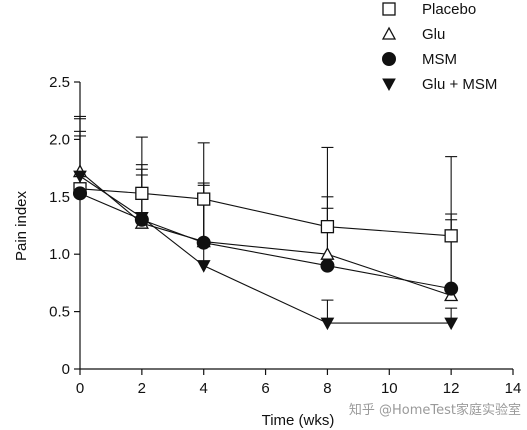 The image size is (527, 430). What do you see at coordinates (21, 225) in the screenshot?
I see `y-axis-label: Pain index` at bounding box center [21, 225].